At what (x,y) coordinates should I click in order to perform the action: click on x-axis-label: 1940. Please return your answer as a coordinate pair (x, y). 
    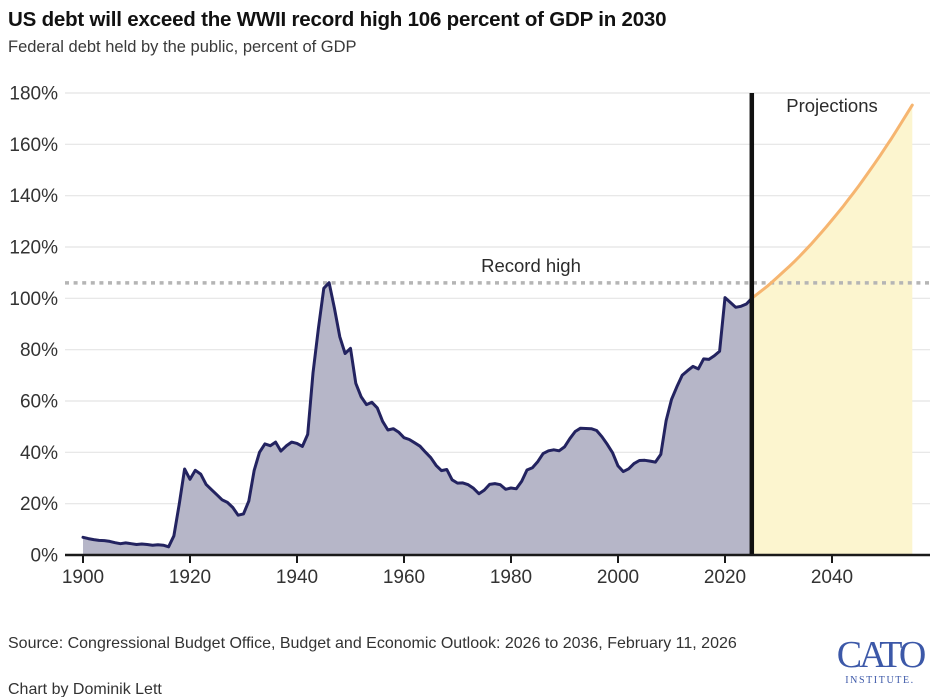
    Looking at the image, I should click on (297, 577).